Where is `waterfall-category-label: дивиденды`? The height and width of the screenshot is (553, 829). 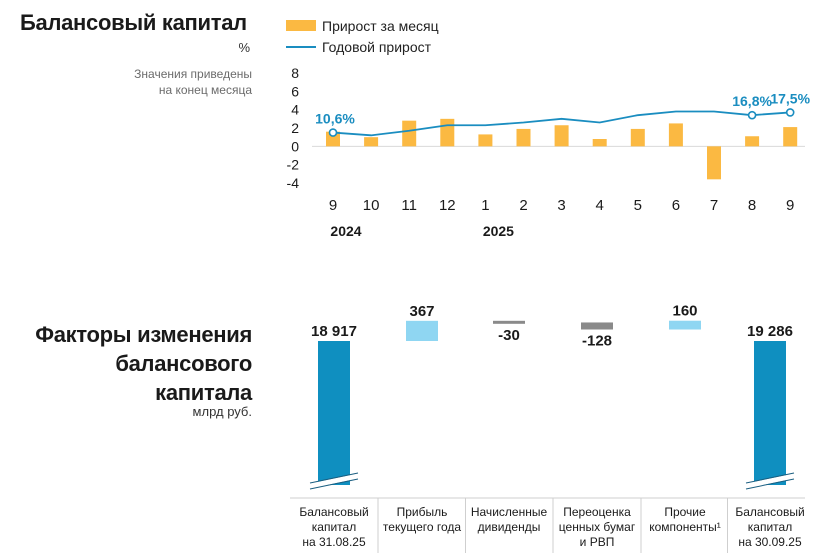 waterfall-category-label: дивиденды is located at coordinates (509, 527).